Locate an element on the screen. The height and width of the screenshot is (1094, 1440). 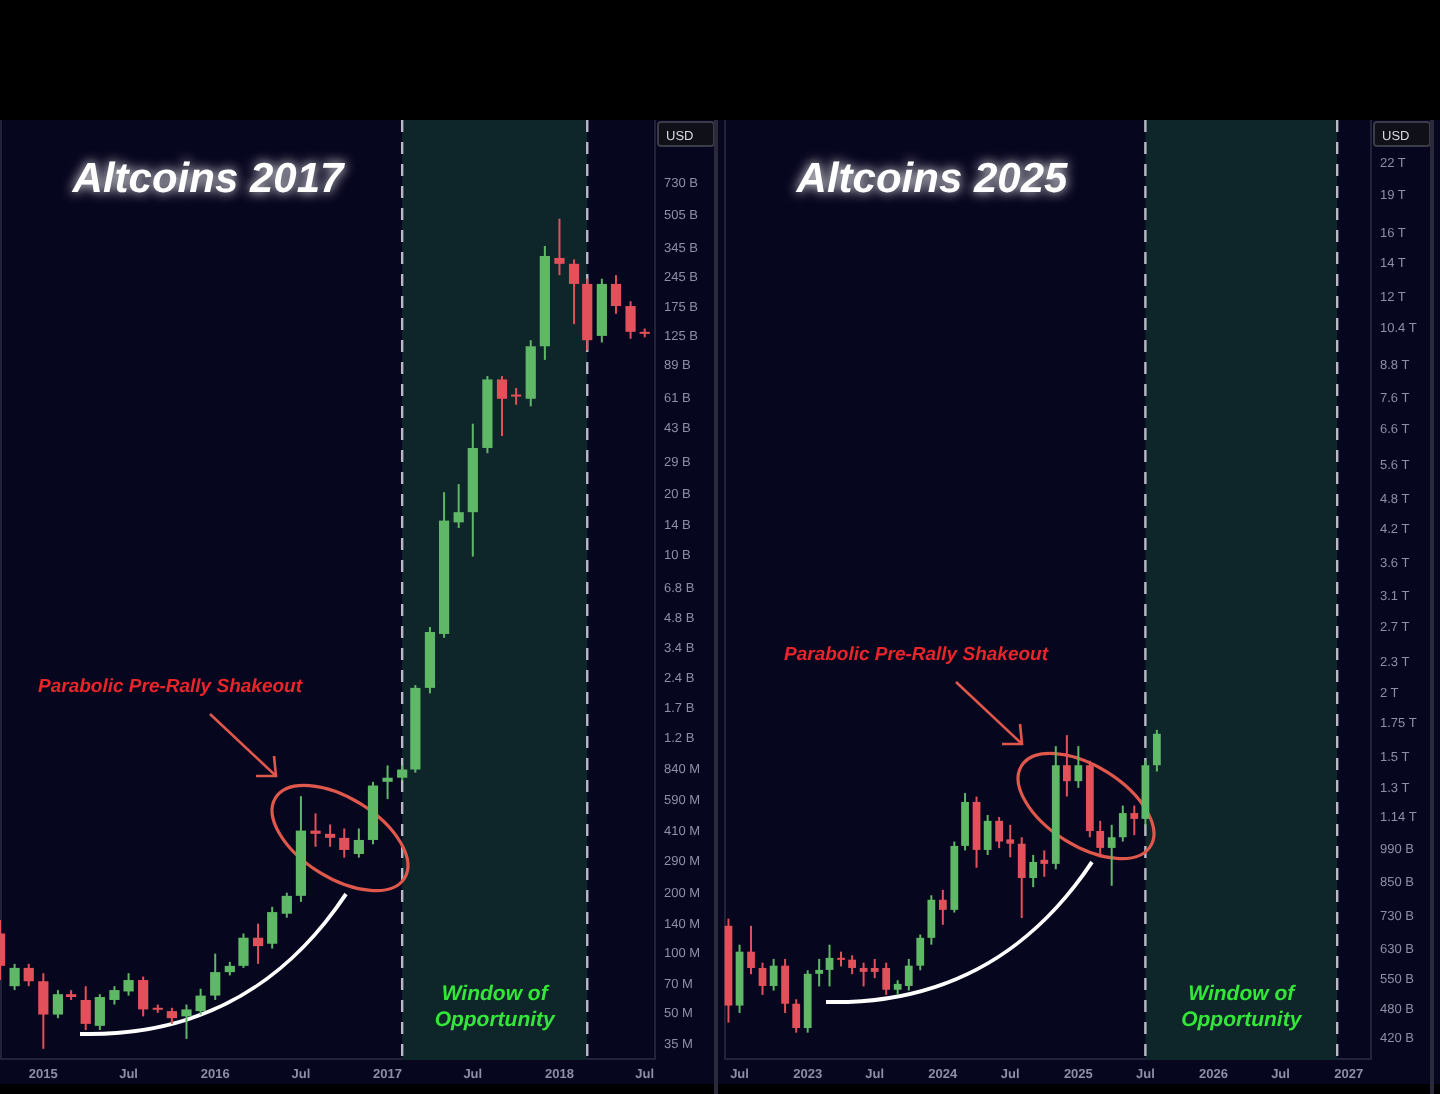
text: Altcoins 2025 is located at coordinates (931, 179).